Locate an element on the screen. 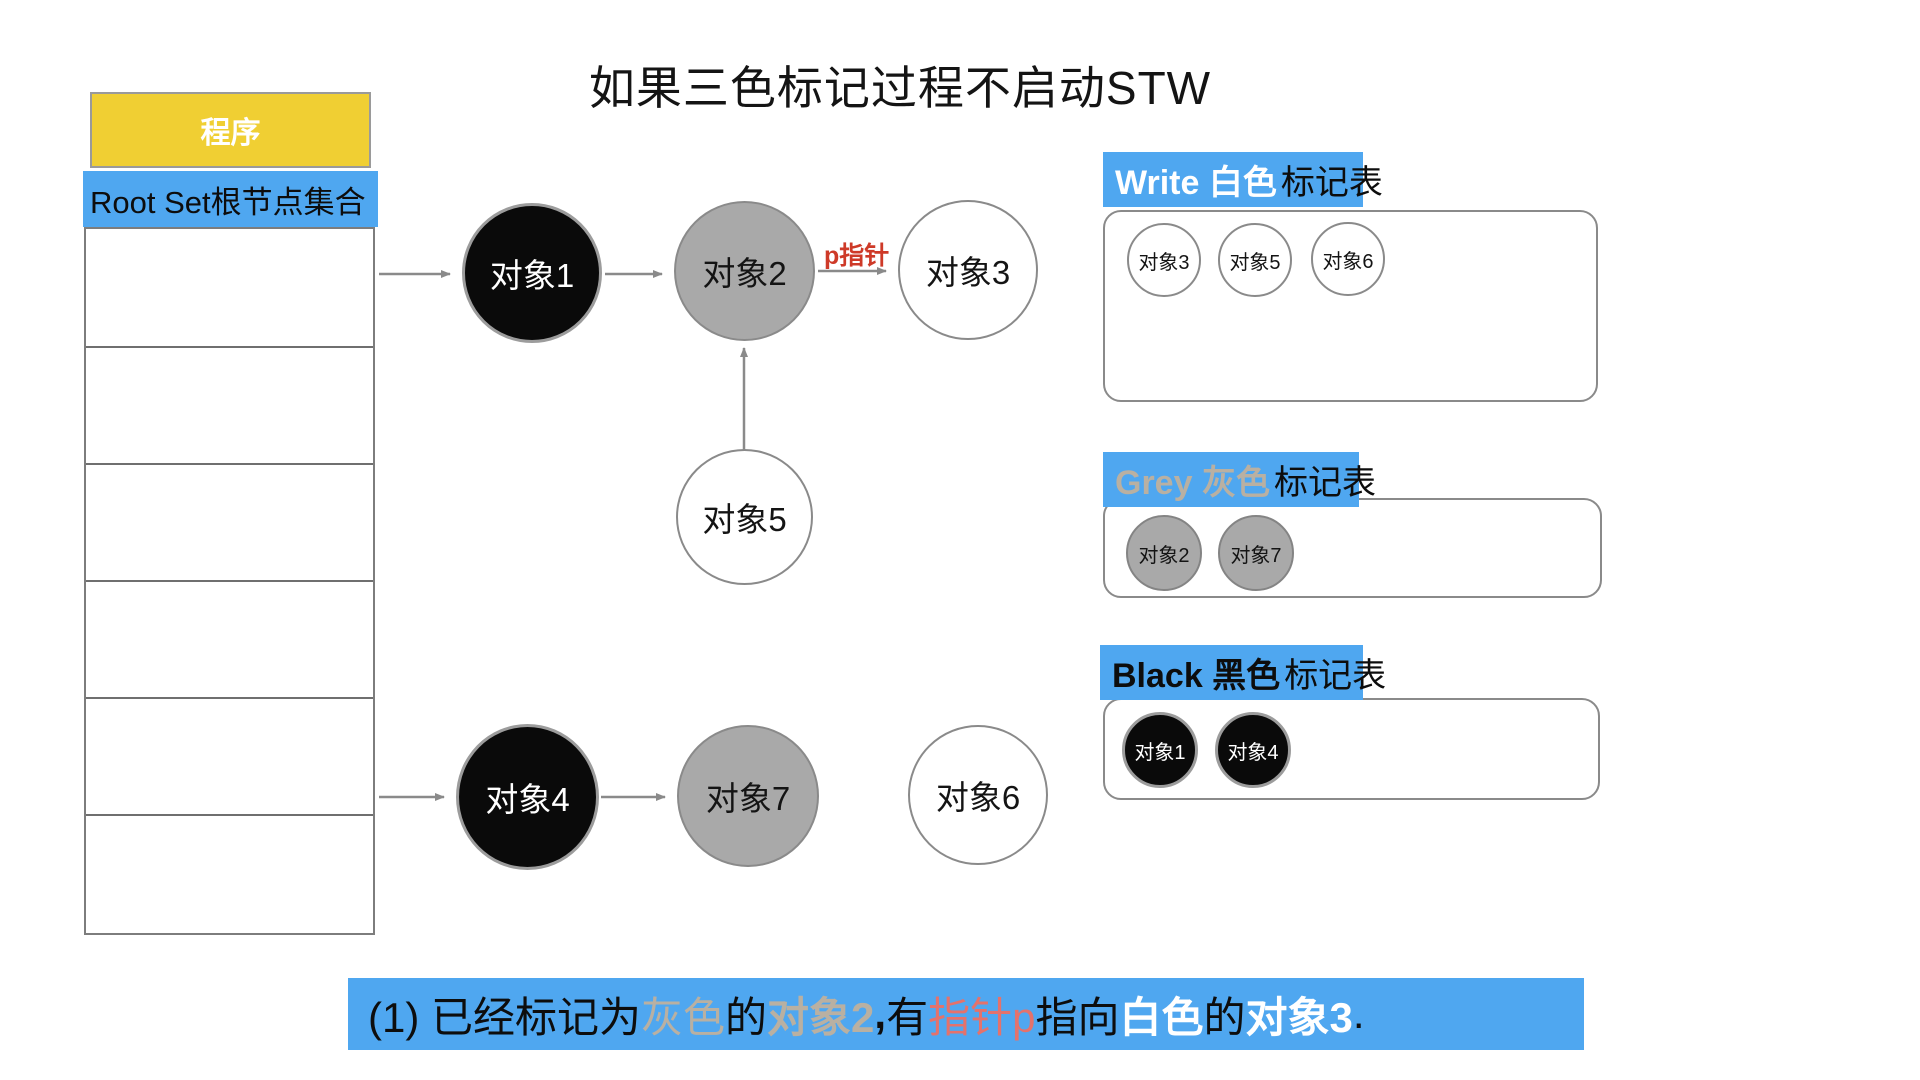 The image size is (1920, 1080). black-item-obj1: 对象1 is located at coordinates (1160, 750).